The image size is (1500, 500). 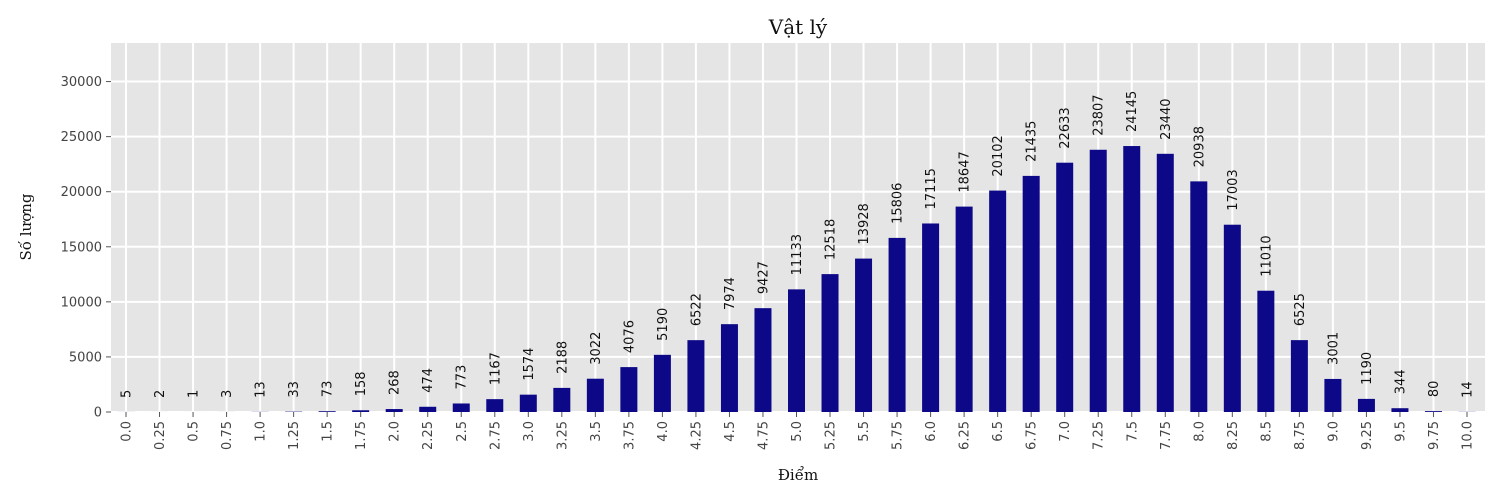 I want to click on y-tick-label: 10000, so click(x=81, y=302).